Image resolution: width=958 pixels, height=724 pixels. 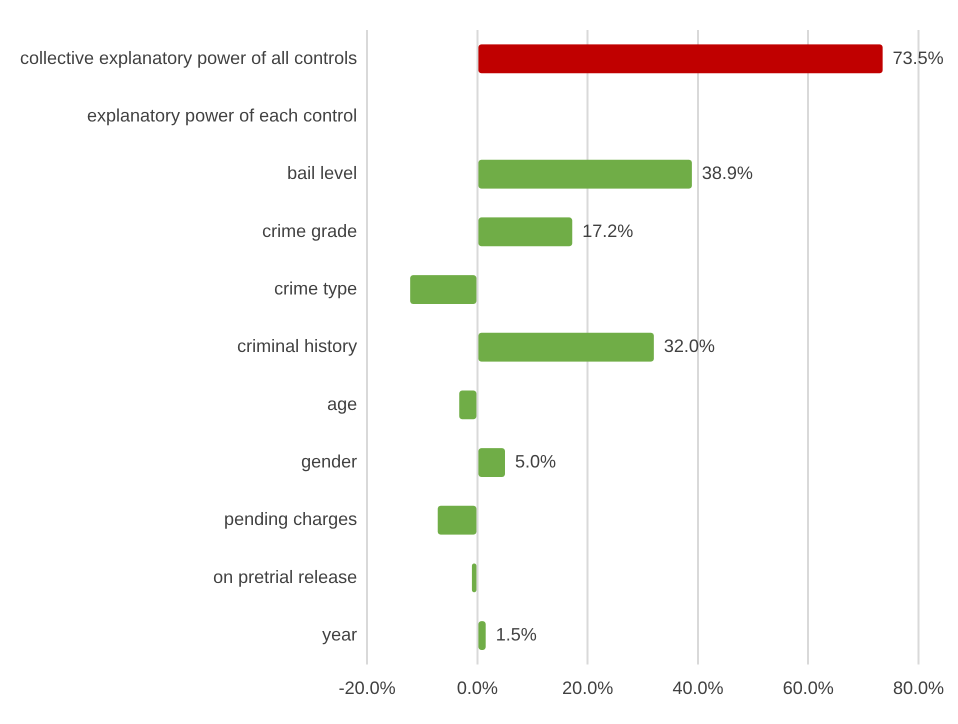 What do you see at coordinates (310, 230) in the screenshot?
I see `y-tick-label: crime grade` at bounding box center [310, 230].